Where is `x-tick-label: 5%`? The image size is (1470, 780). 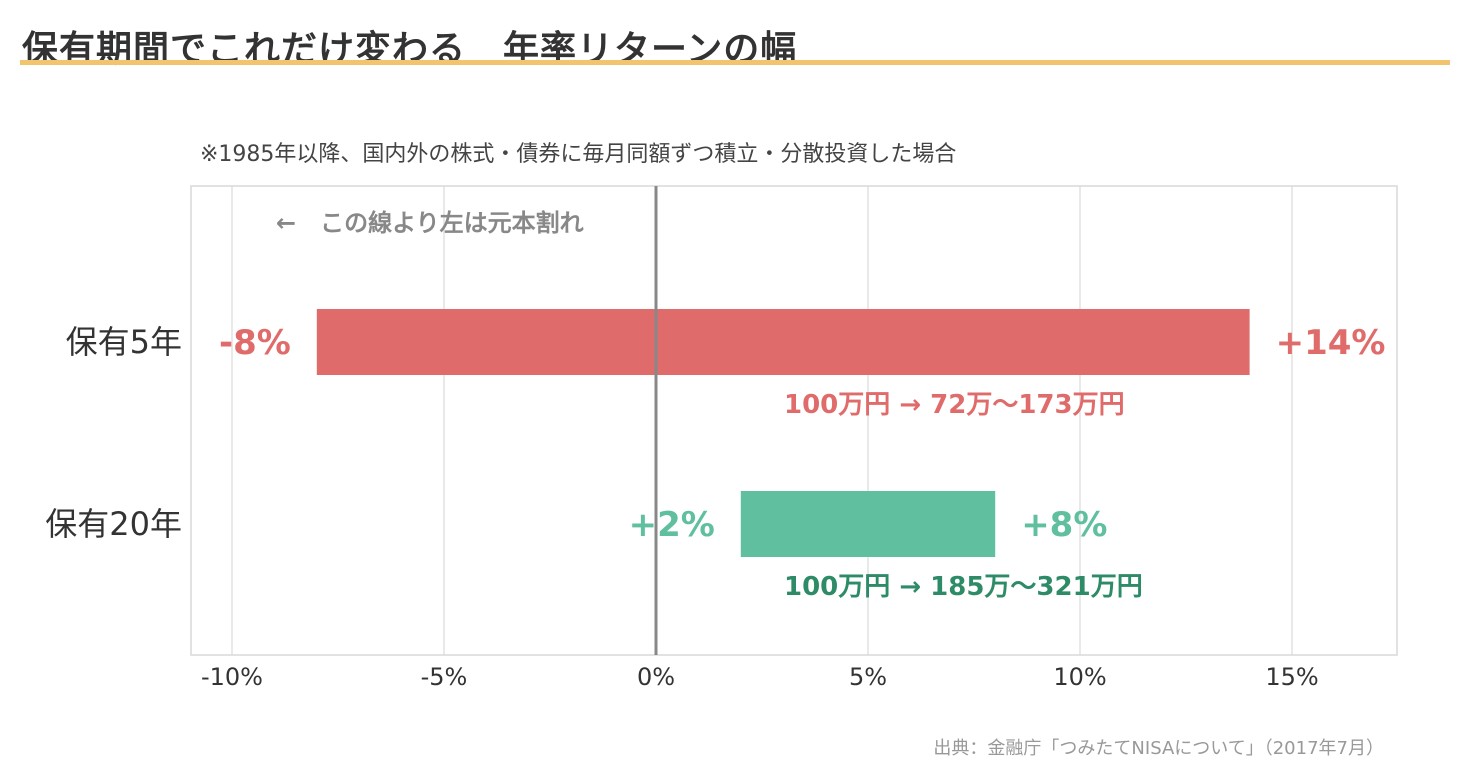
x-tick-label: 5% is located at coordinates (868, 677).